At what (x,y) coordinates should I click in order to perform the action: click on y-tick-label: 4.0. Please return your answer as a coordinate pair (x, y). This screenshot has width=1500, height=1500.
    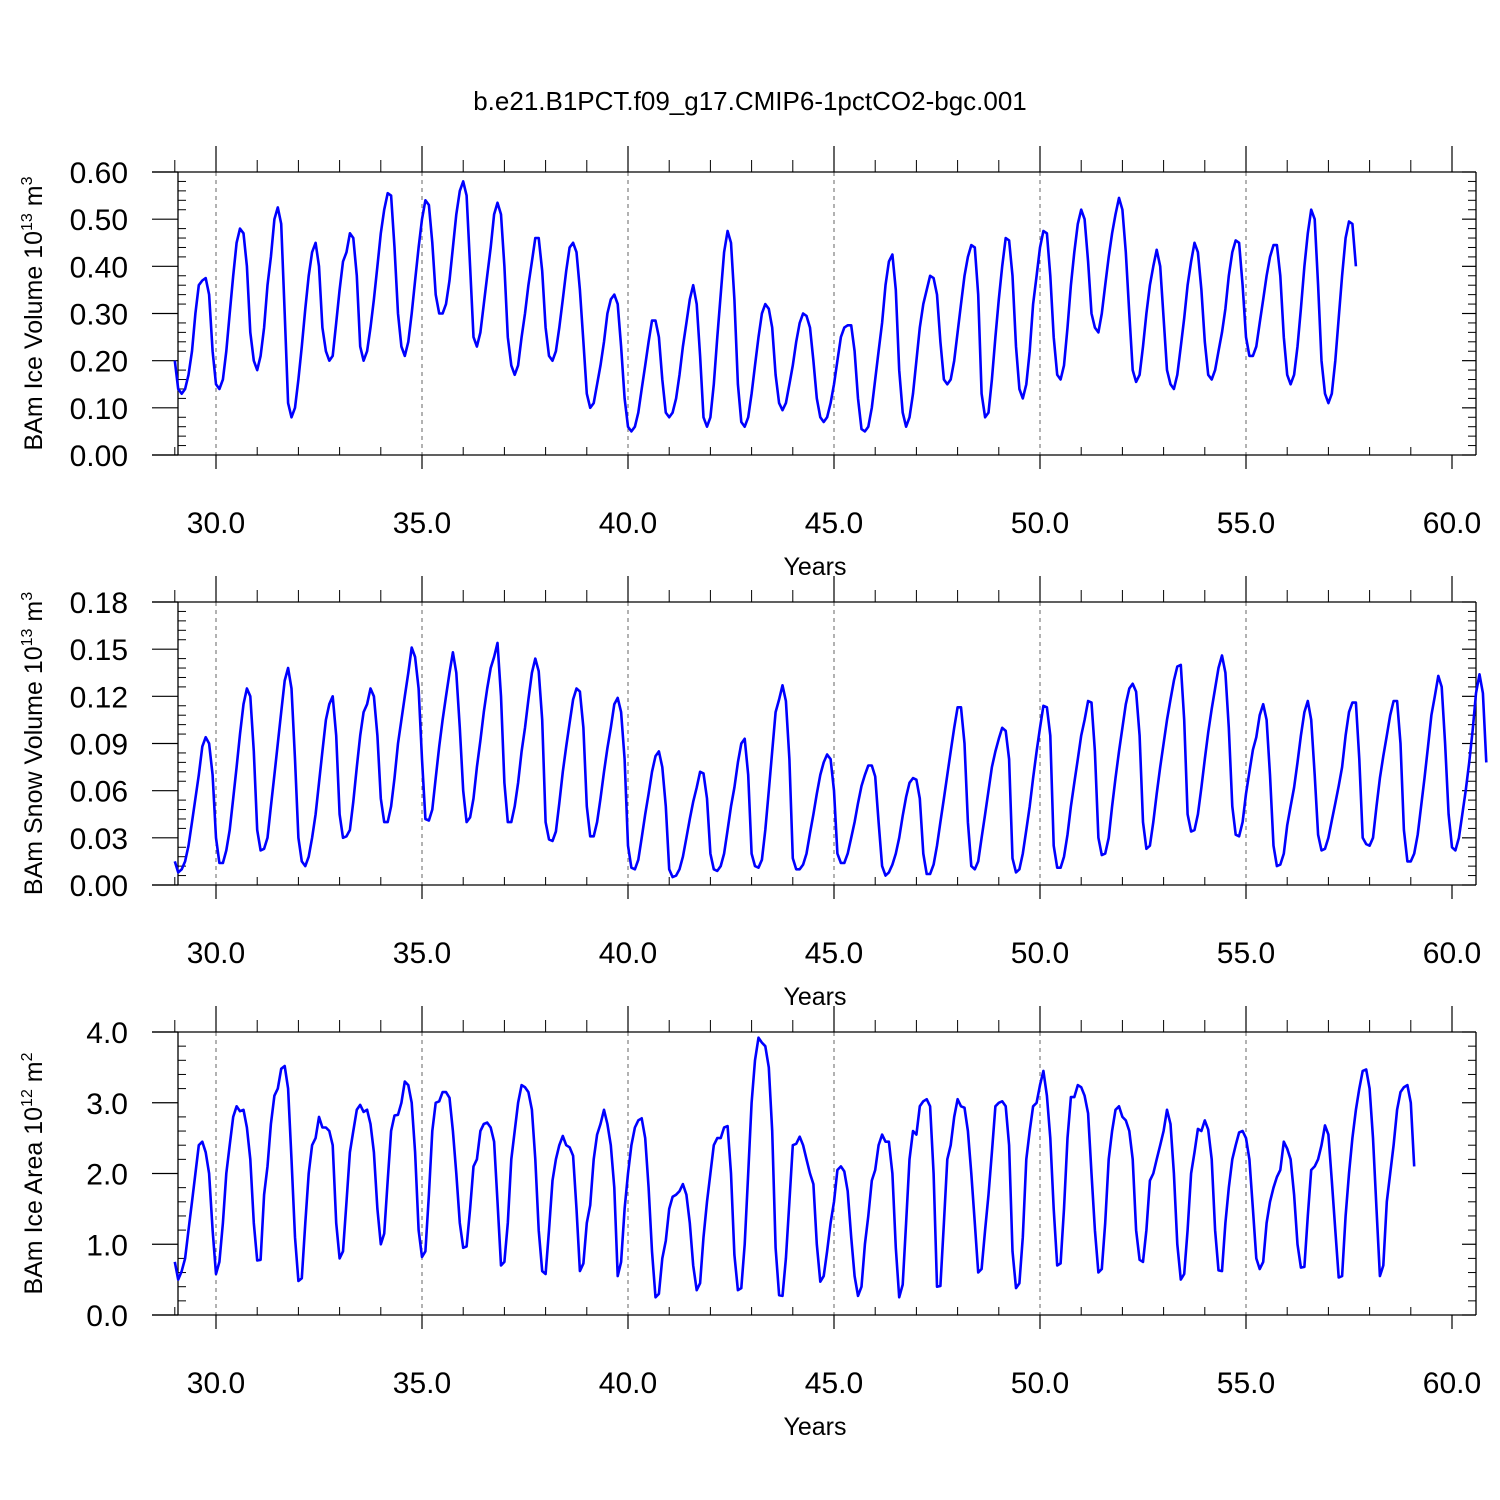
    Looking at the image, I should click on (107, 1033).